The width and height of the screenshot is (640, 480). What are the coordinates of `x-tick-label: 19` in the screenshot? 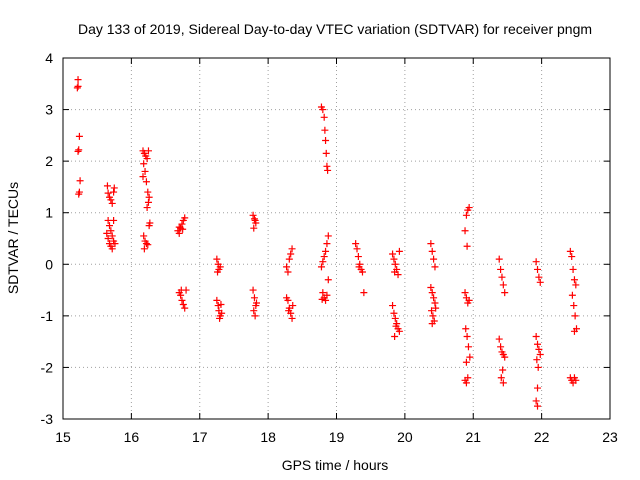 It's located at (337, 437).